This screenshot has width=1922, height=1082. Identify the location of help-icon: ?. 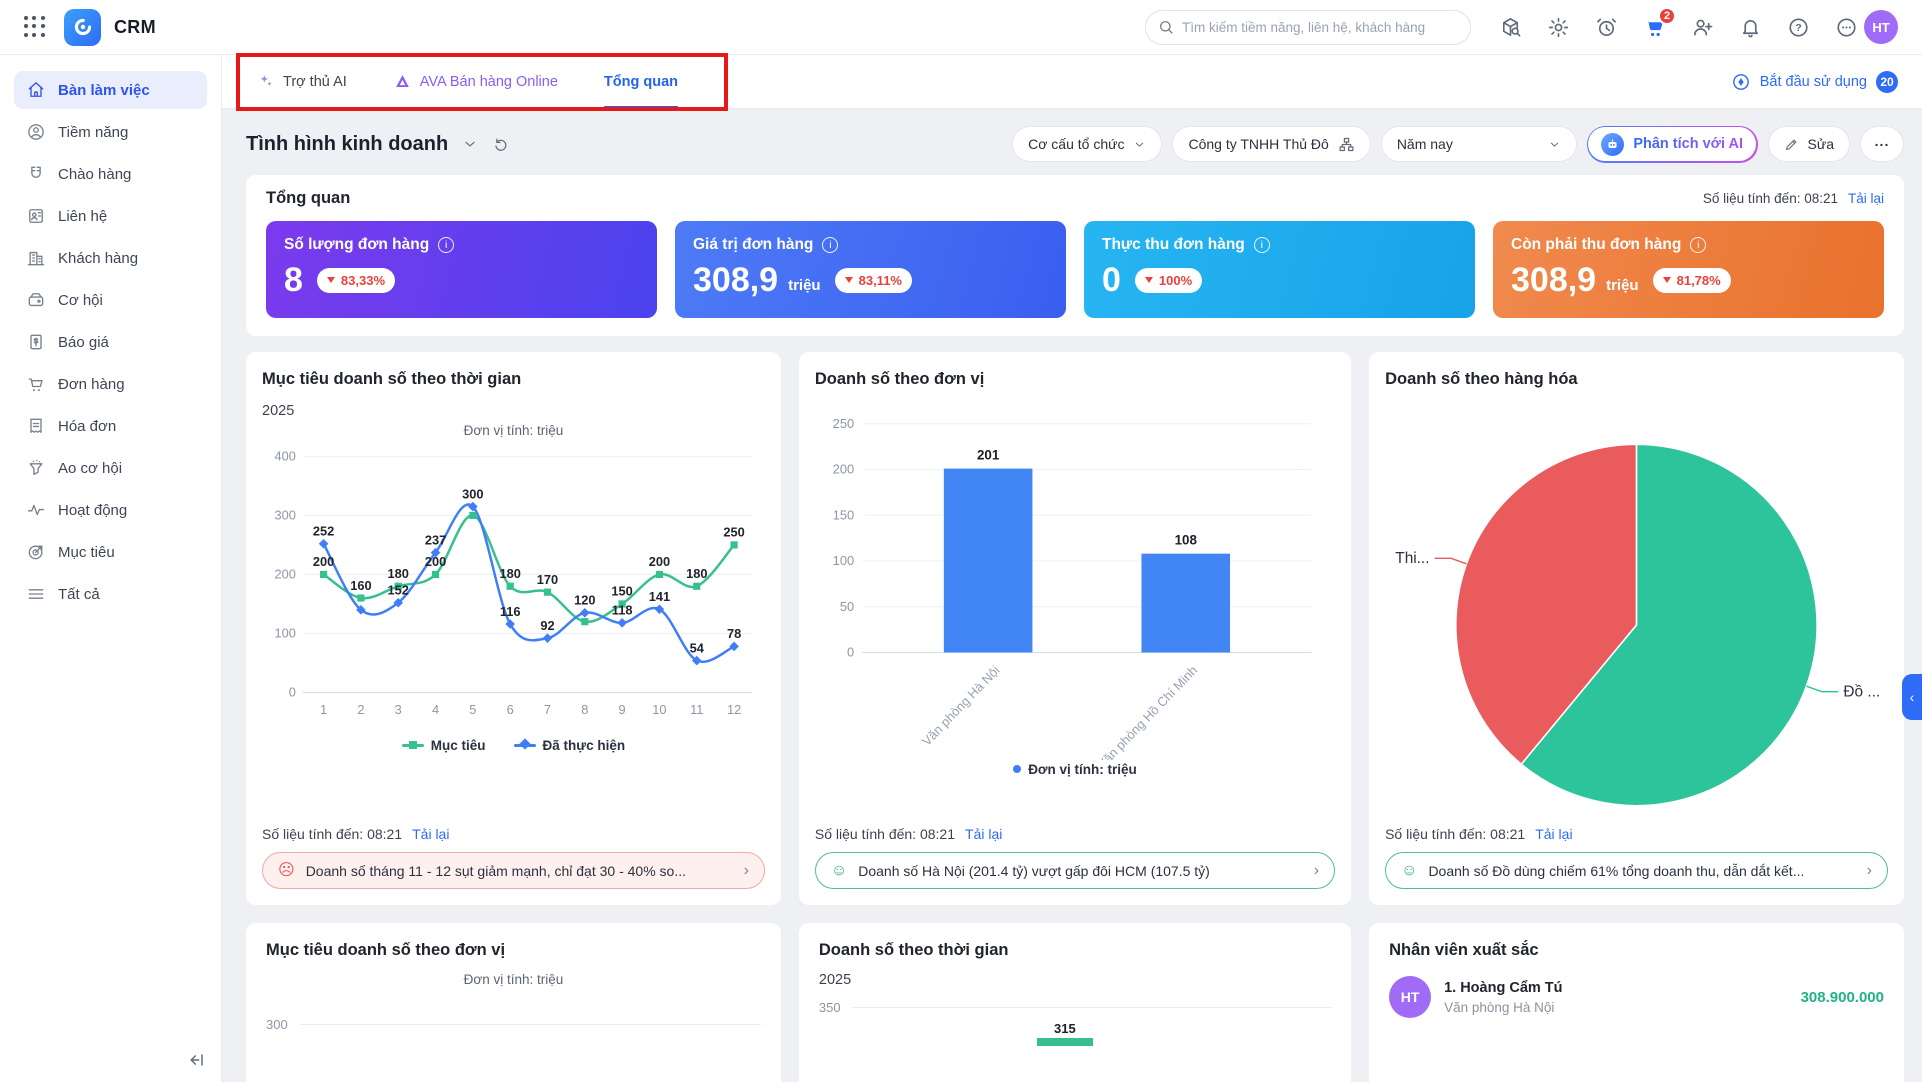
(1798, 27).